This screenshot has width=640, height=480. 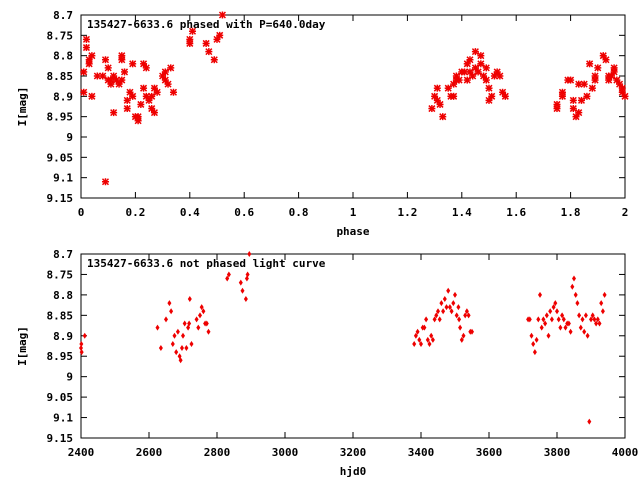 What do you see at coordinates (557, 452) in the screenshot?
I see `x-tick-label: 3800` at bounding box center [557, 452].